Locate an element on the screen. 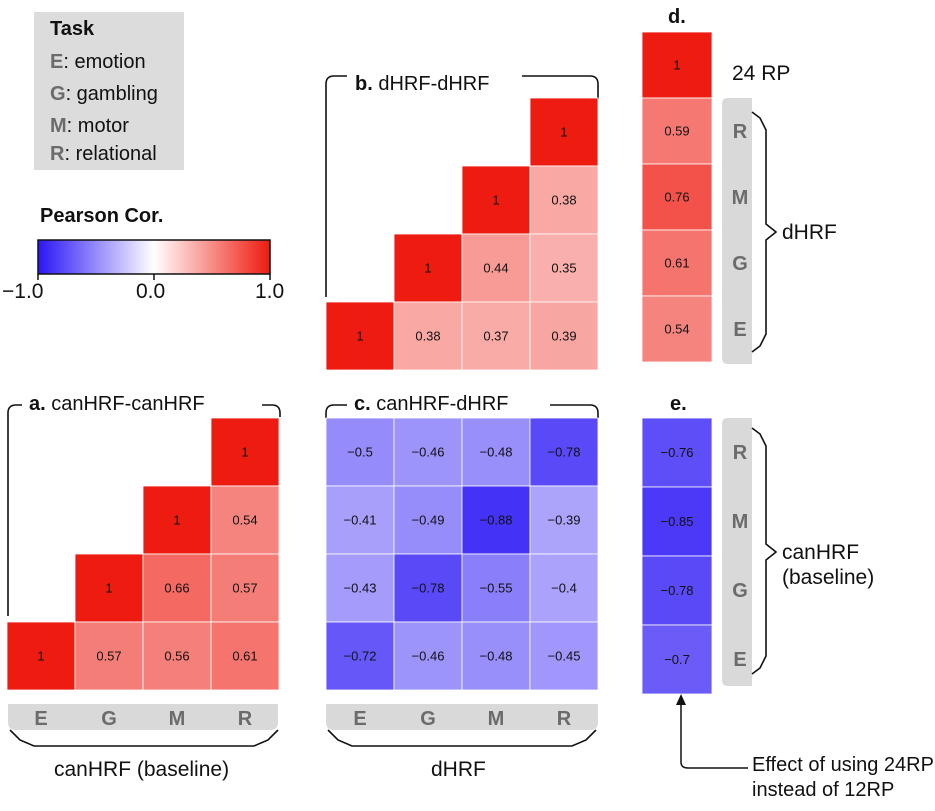  cell-value-label: −0.55 is located at coordinates (496, 588).